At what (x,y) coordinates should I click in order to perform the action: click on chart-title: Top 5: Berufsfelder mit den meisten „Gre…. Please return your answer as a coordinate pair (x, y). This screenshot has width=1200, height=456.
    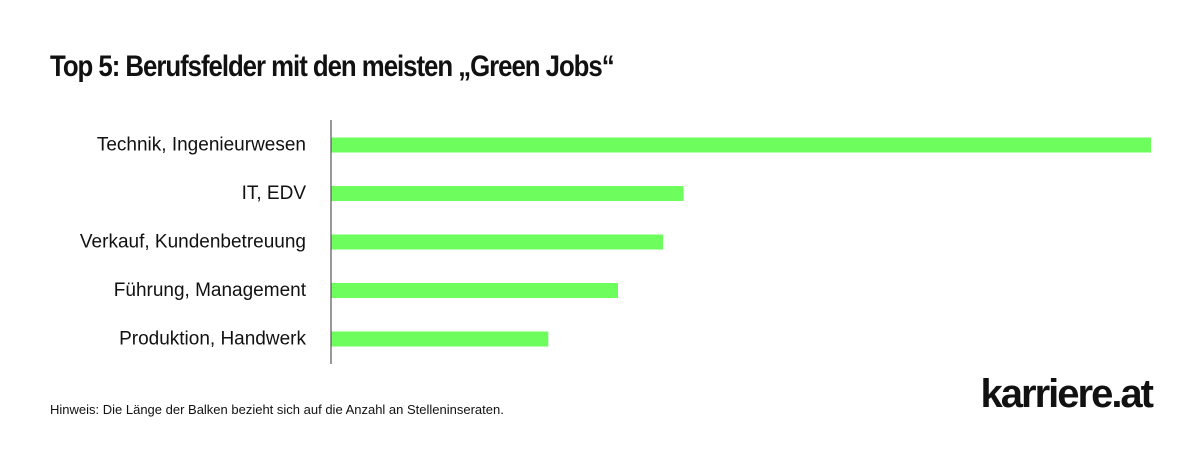
    Looking at the image, I should click on (332, 66).